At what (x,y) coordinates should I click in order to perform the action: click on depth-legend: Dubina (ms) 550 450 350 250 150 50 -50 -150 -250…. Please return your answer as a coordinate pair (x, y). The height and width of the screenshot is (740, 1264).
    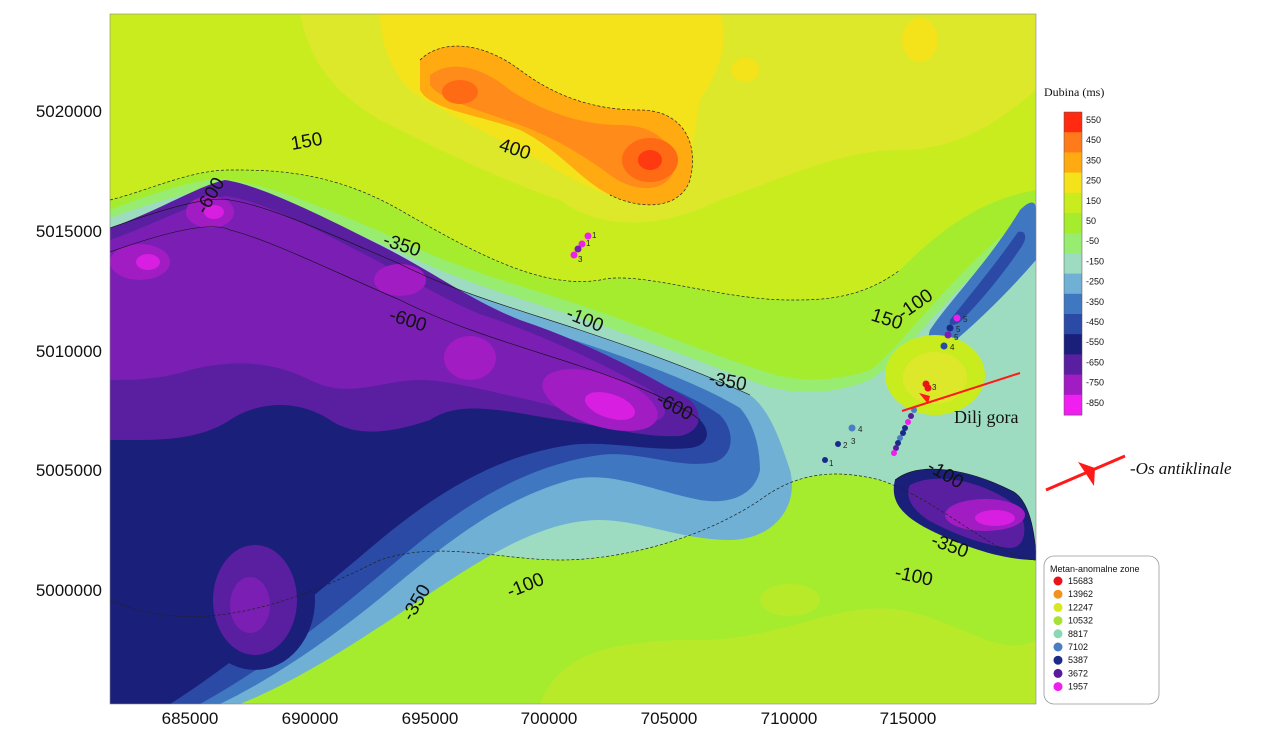
    Looking at the image, I should click on (1074, 250).